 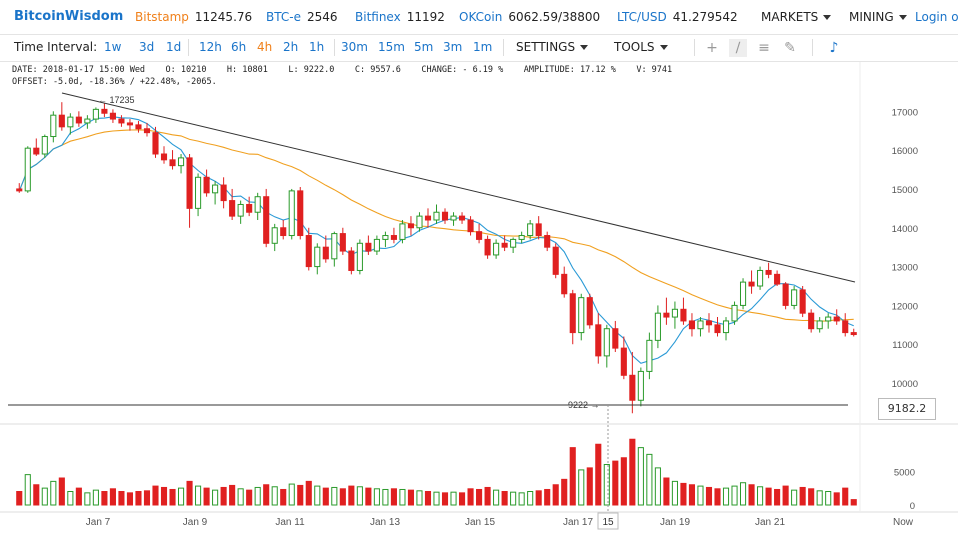 What do you see at coordinates (174, 47) in the screenshot?
I see `interval-1d: 1d` at bounding box center [174, 47].